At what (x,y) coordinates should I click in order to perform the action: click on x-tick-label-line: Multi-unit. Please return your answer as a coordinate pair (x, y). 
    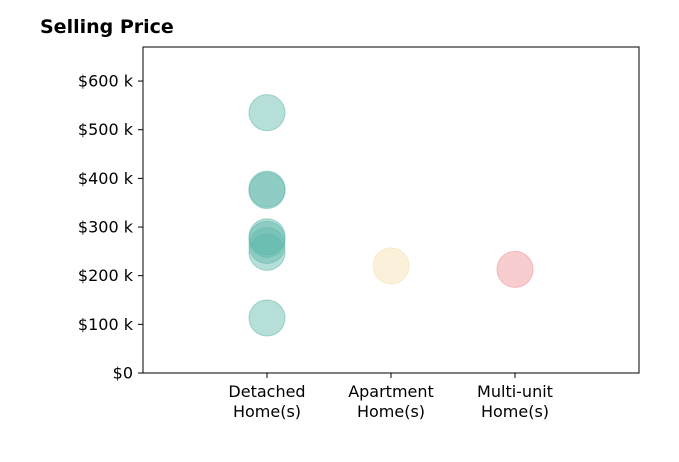
    Looking at the image, I should click on (515, 391).